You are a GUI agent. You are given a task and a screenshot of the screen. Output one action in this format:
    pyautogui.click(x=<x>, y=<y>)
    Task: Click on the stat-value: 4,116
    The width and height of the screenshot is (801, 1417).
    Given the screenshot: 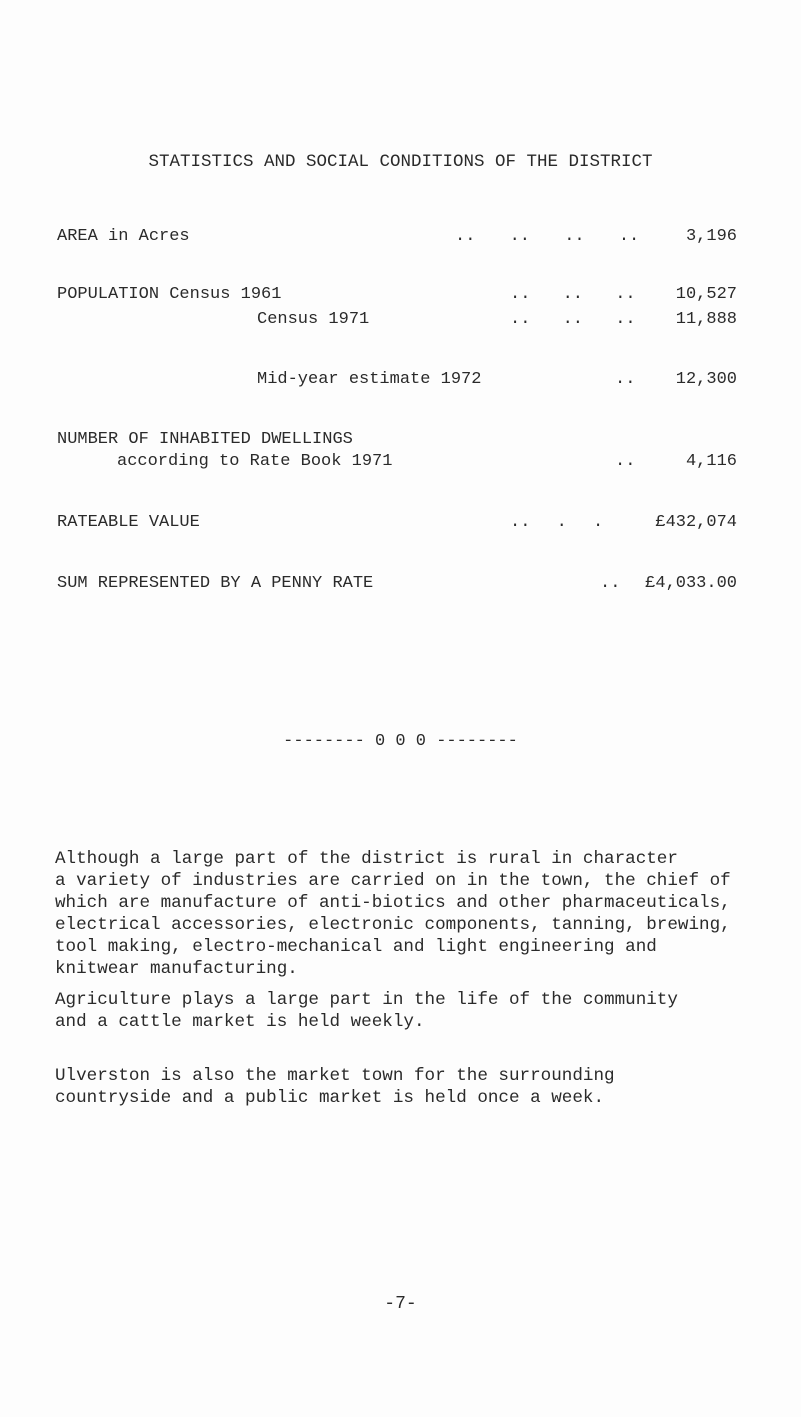 What is the action you would take?
    pyautogui.click(x=711, y=461)
    